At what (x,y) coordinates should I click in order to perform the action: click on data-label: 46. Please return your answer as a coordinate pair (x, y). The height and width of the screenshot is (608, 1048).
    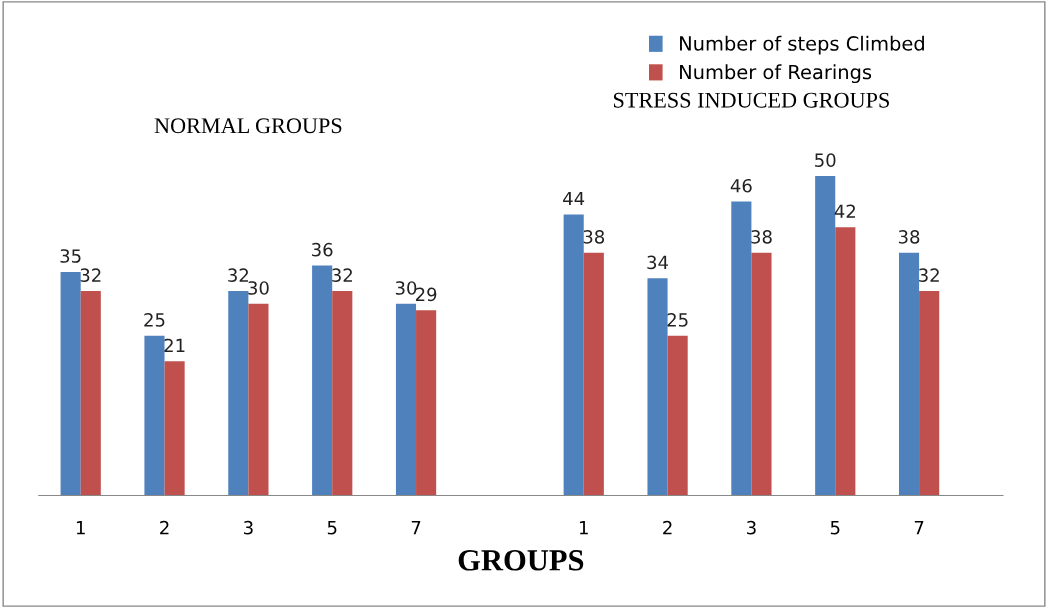
    Looking at the image, I should click on (741, 185).